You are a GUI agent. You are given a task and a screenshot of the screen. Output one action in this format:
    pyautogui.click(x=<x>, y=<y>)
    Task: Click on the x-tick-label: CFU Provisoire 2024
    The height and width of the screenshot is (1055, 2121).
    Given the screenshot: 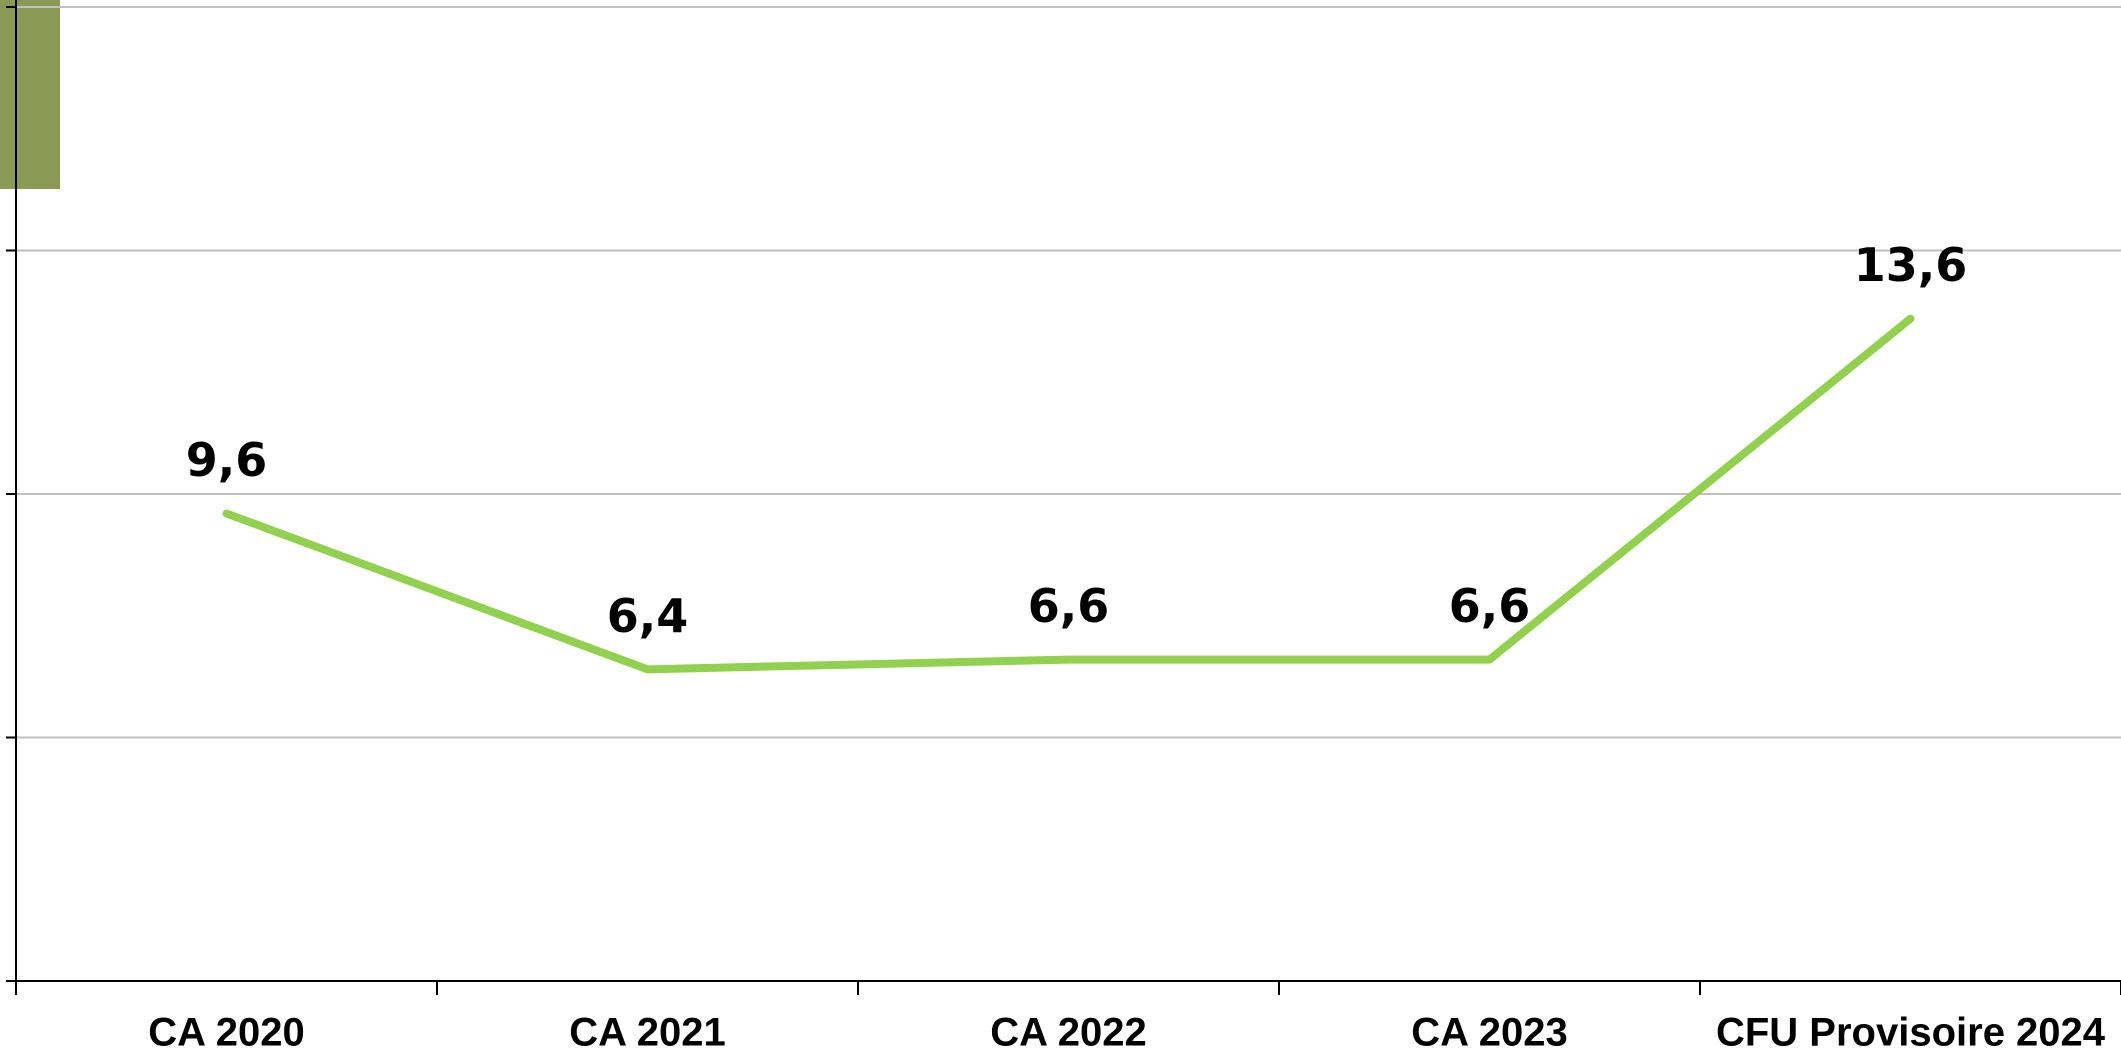 What is the action you would take?
    pyautogui.click(x=1911, y=1033)
    